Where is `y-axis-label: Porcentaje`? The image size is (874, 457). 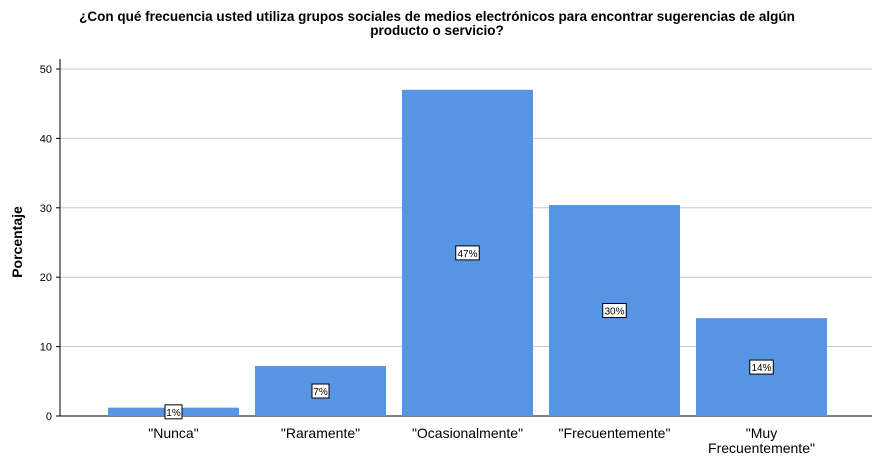 y-axis-label: Porcentaje is located at coordinates (17, 242).